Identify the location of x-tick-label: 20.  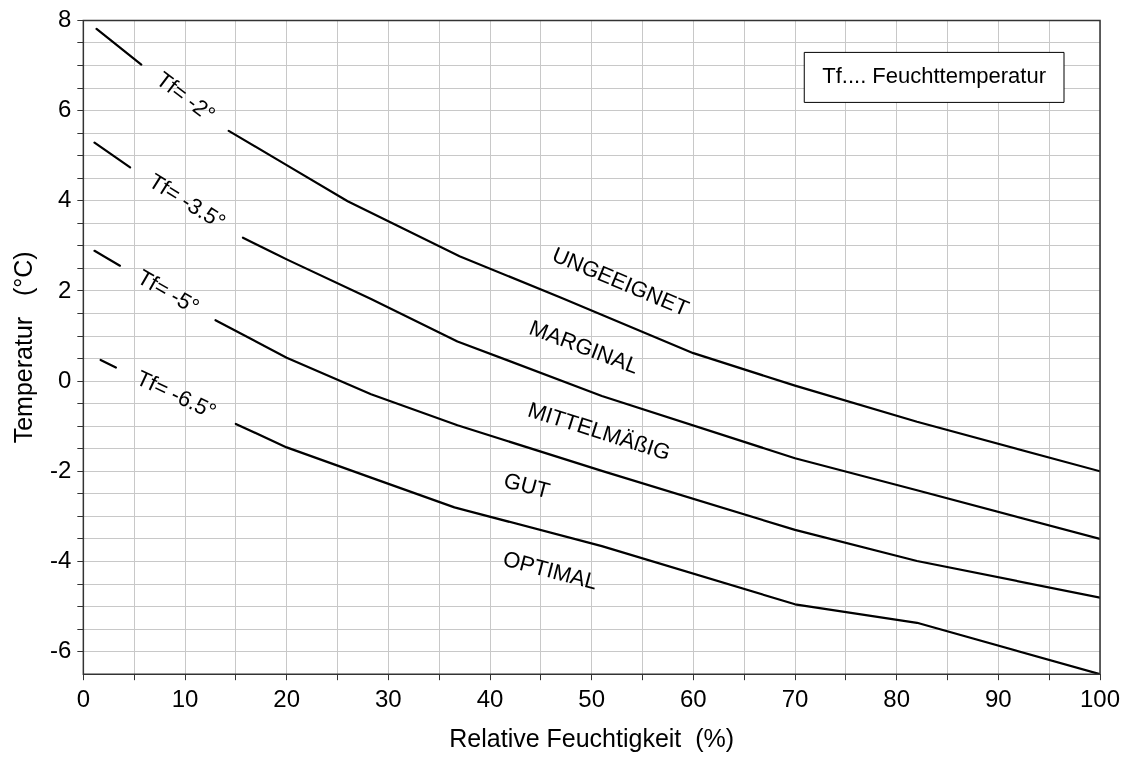
(287, 699).